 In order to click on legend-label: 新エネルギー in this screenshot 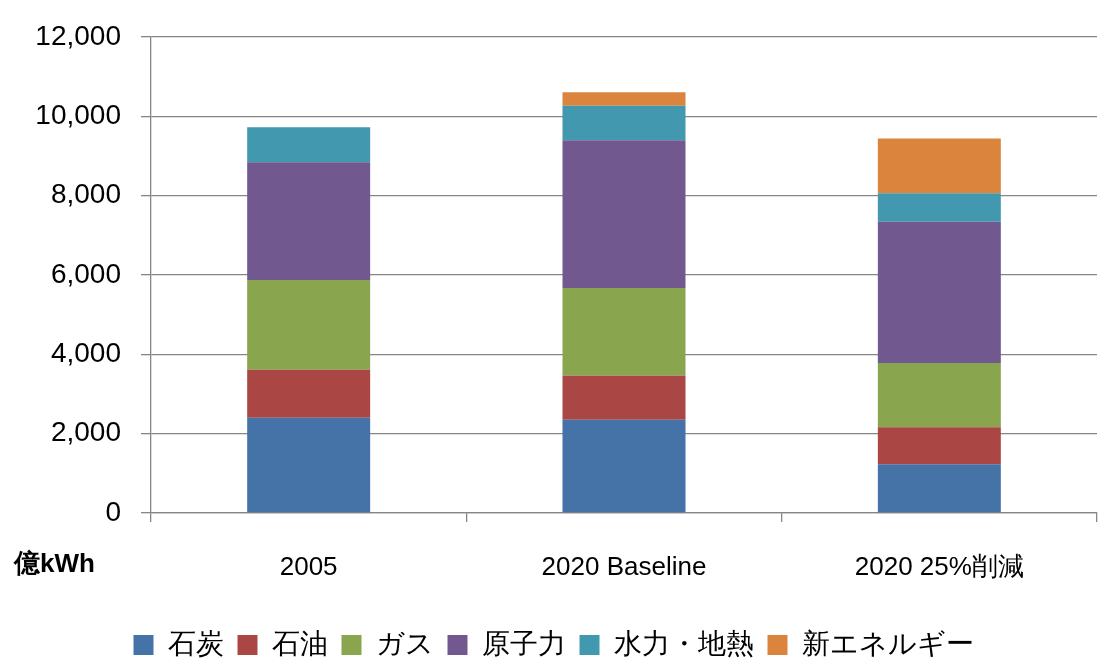, I will do `click(887, 643)`.